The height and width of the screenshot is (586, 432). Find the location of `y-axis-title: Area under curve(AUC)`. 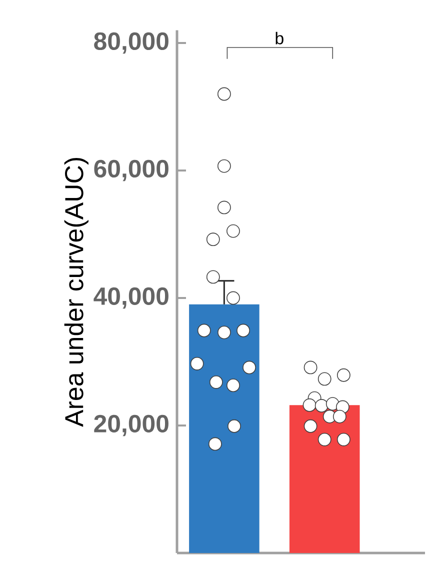

y-axis-title: Area under curve(AUC) is located at coordinates (76, 292).